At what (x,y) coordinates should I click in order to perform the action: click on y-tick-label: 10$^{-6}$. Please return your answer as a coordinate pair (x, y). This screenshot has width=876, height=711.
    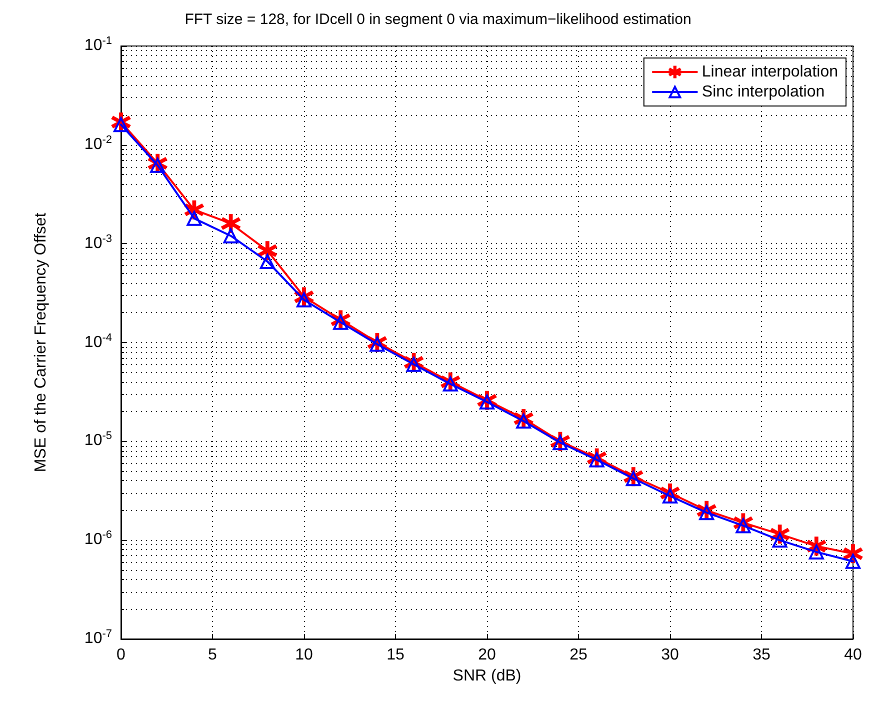
    Looking at the image, I should click on (98, 539).